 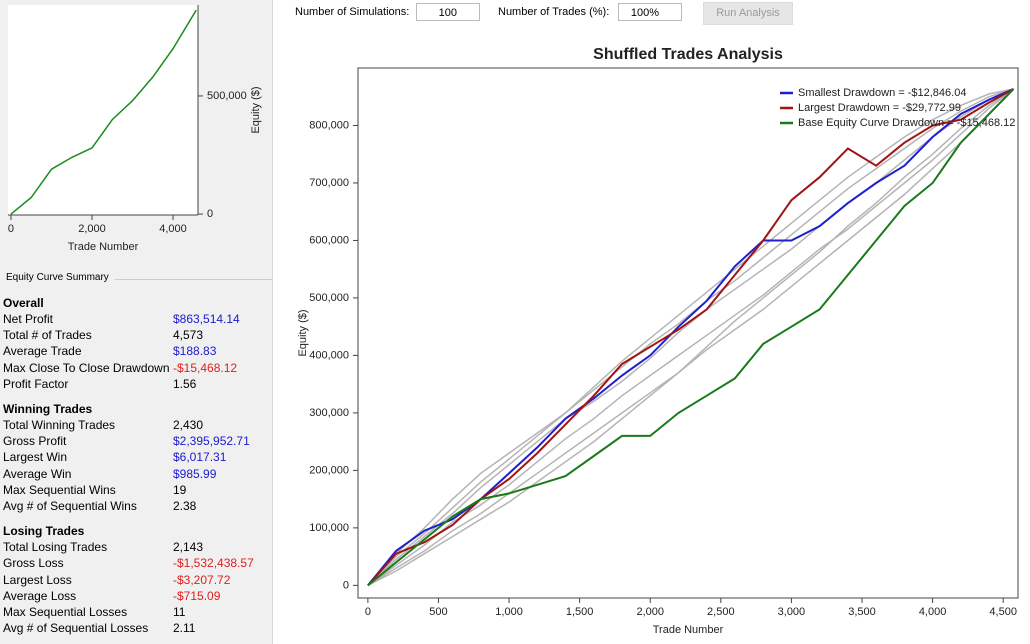 I want to click on row-label: Max Sequential Losses, so click(x=65, y=612).